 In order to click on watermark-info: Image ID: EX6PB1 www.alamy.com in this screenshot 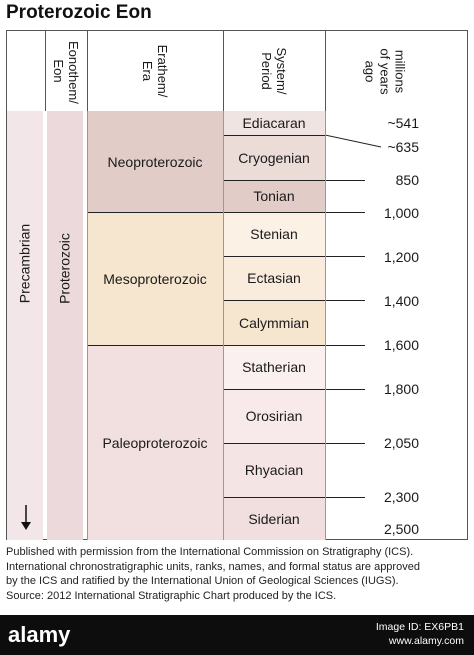, I will do `click(419, 634)`.